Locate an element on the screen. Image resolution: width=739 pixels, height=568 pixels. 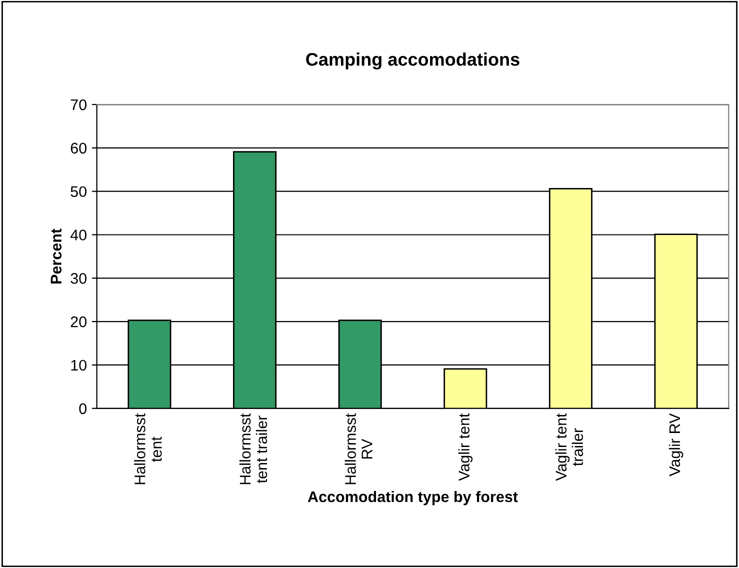
chart-title: Camping accomodations is located at coordinates (413, 61).